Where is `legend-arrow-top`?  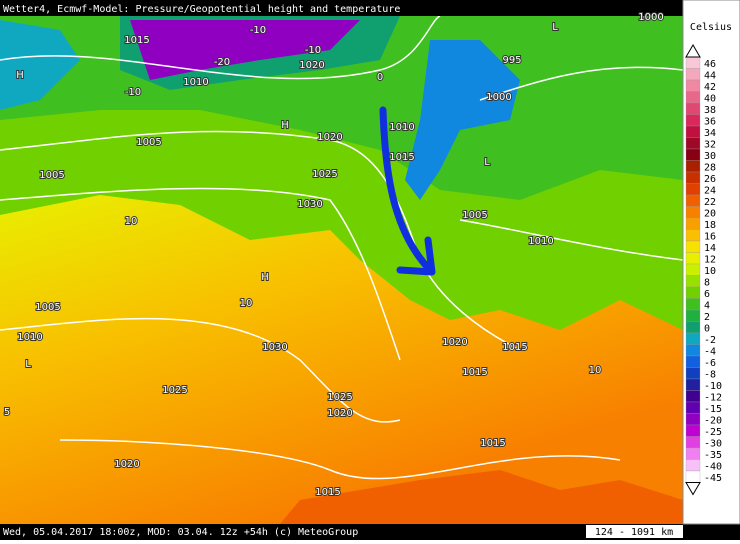
legend-arrow-top is located at coordinates (693, 51).